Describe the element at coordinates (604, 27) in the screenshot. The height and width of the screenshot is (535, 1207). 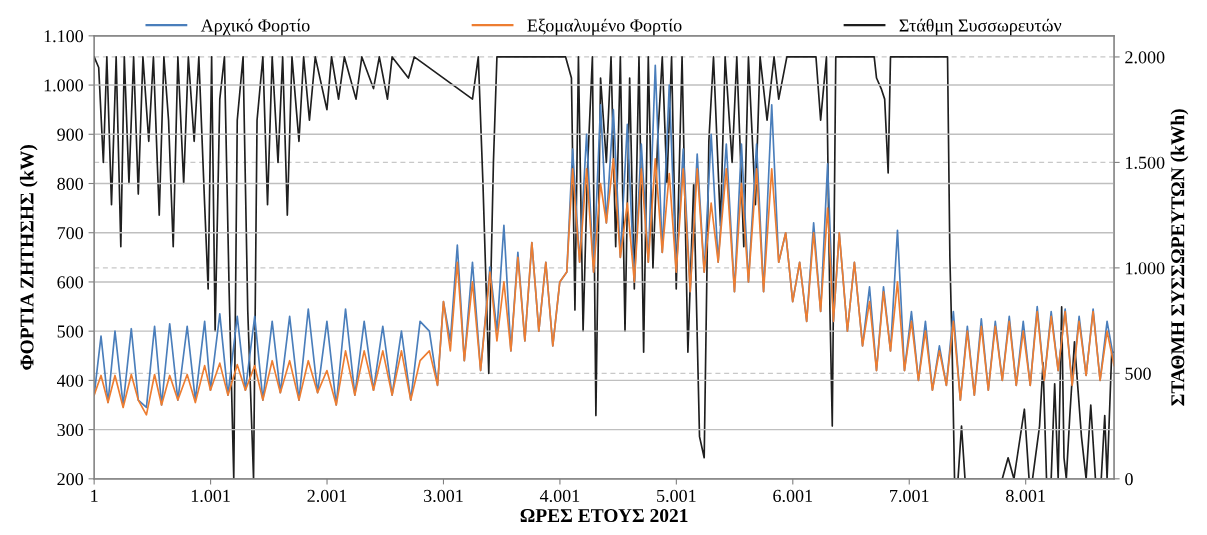
I see `legend-label: Εξομαλυμένο Φορτίο` at that location.